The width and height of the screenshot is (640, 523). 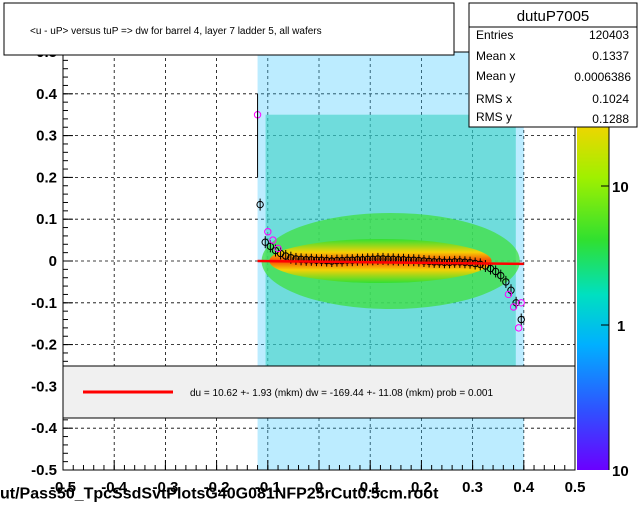 I want to click on x-tick-label: -0.4, so click(x=114, y=487).